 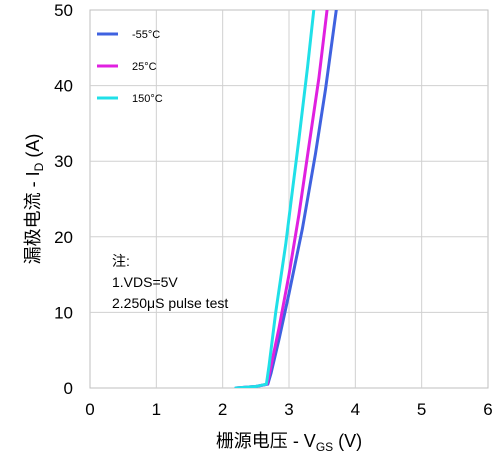 I want to click on annotation-line-1: 注:, so click(x=121, y=261).